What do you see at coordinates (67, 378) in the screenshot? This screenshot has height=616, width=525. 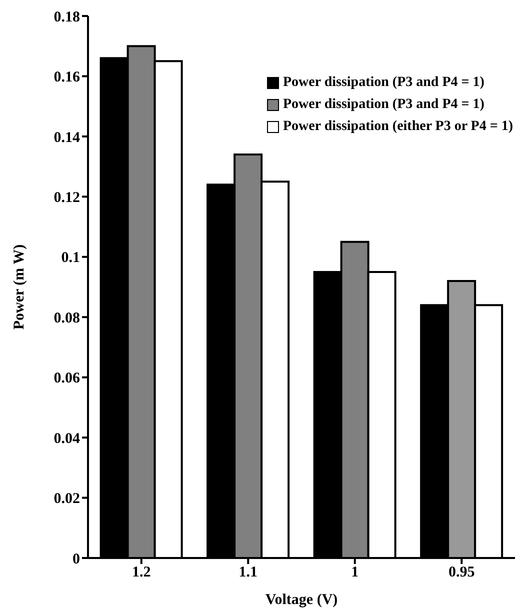 I see `y-tick-label: 0.06` at bounding box center [67, 378].